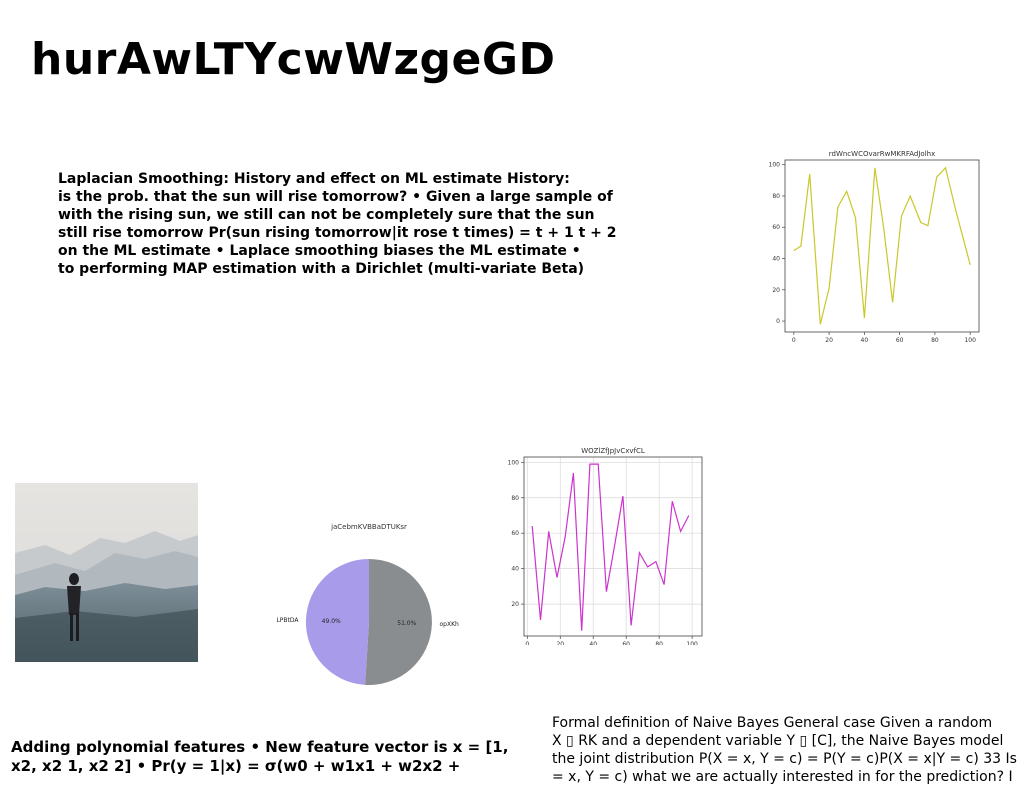 This screenshot has height=788, width=1024. Describe the element at coordinates (778, 321) in the screenshot. I see `y-tick-label: 0` at that location.